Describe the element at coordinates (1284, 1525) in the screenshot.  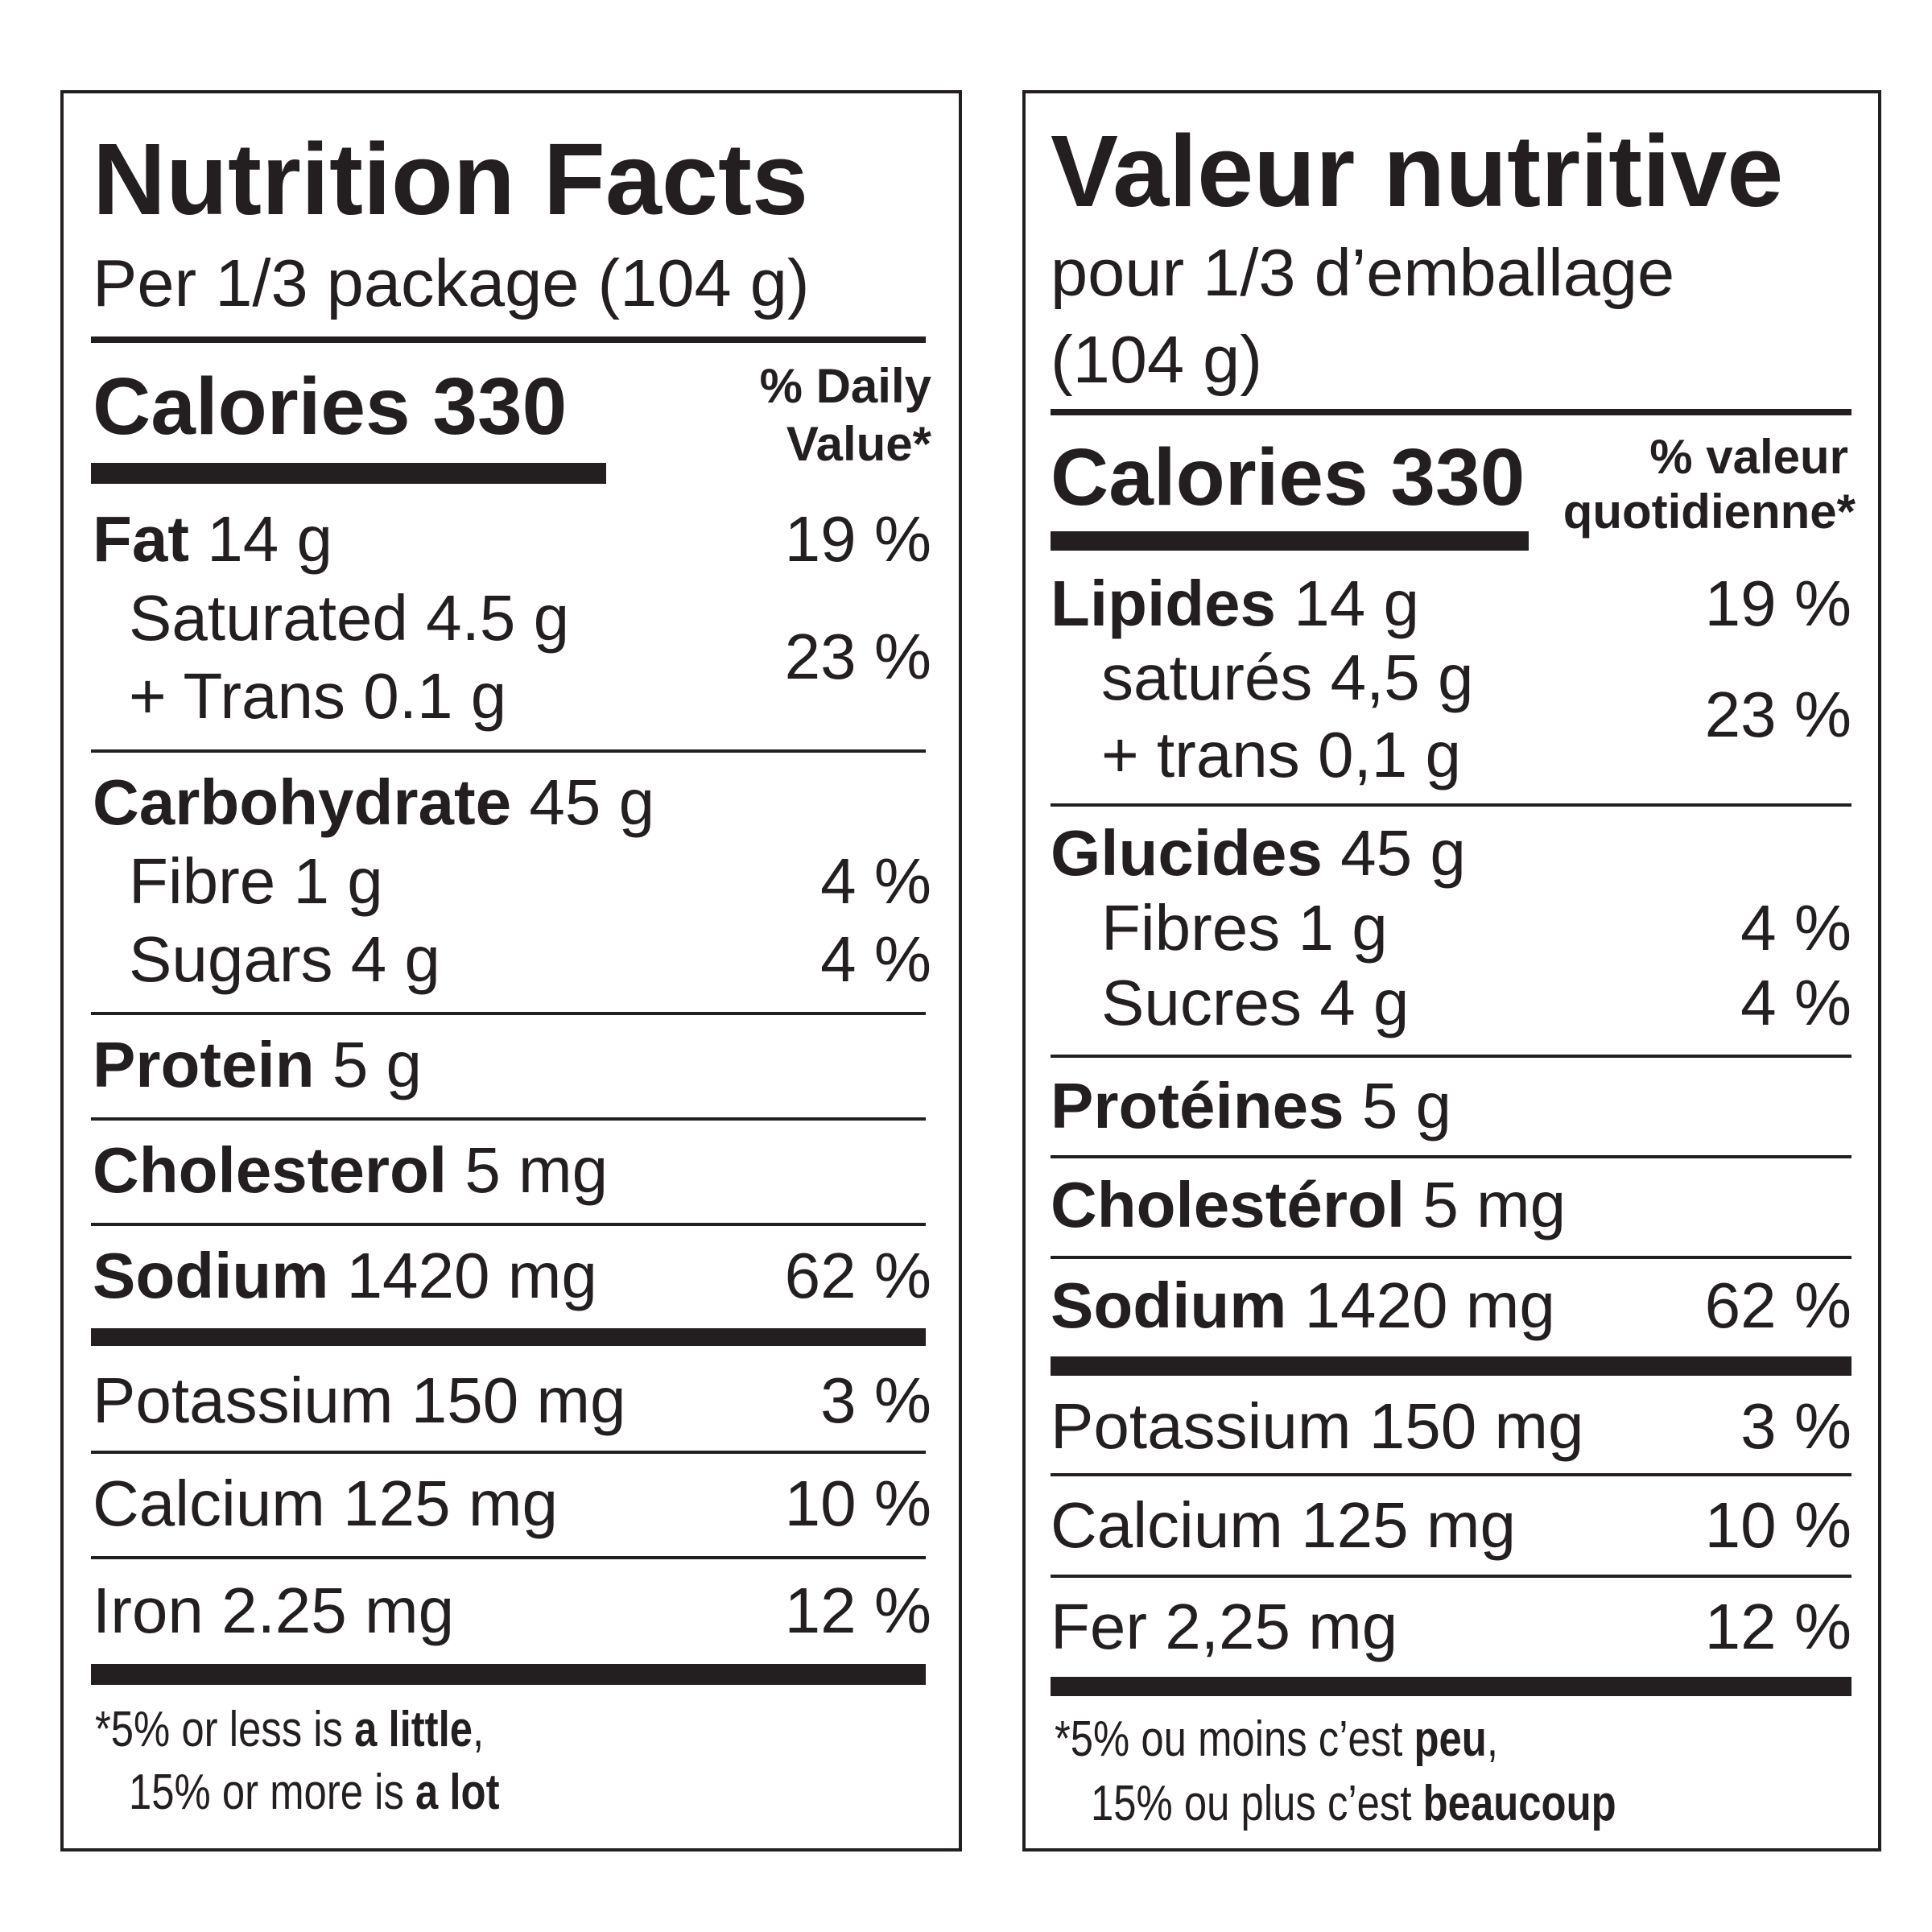
I see `row-calcium-fr: Calcium 125 mg` at that location.